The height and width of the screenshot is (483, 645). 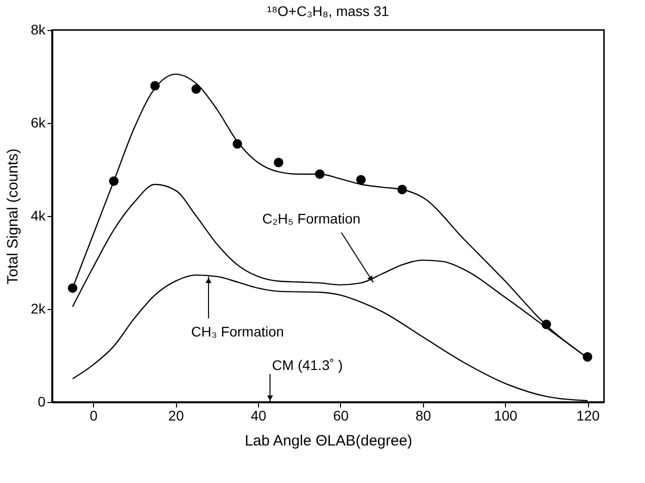 I want to click on annotation: CH₃ Formation, so click(x=237, y=331).